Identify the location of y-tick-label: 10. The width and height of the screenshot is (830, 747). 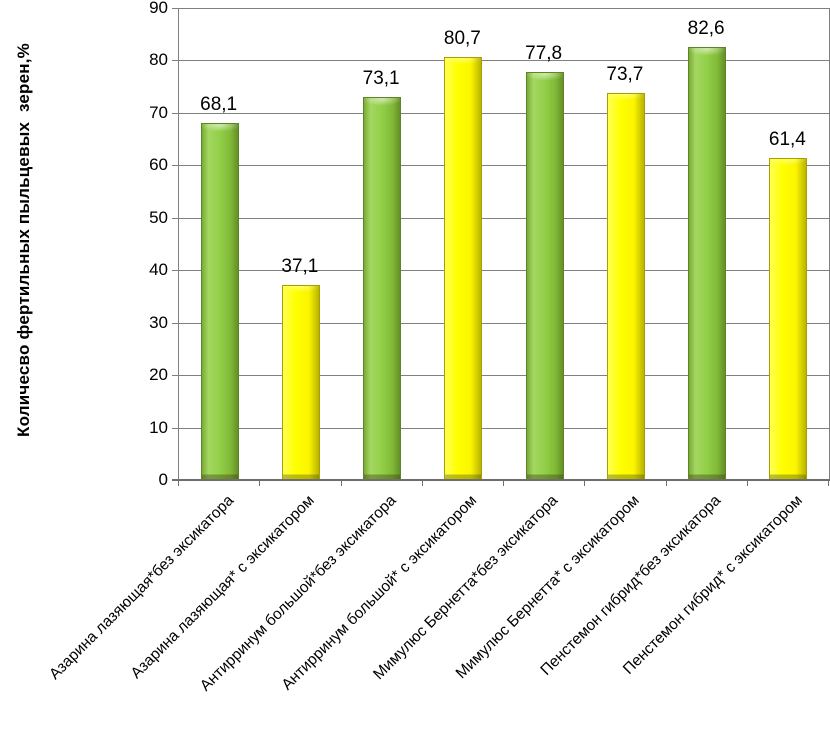
(158, 427).